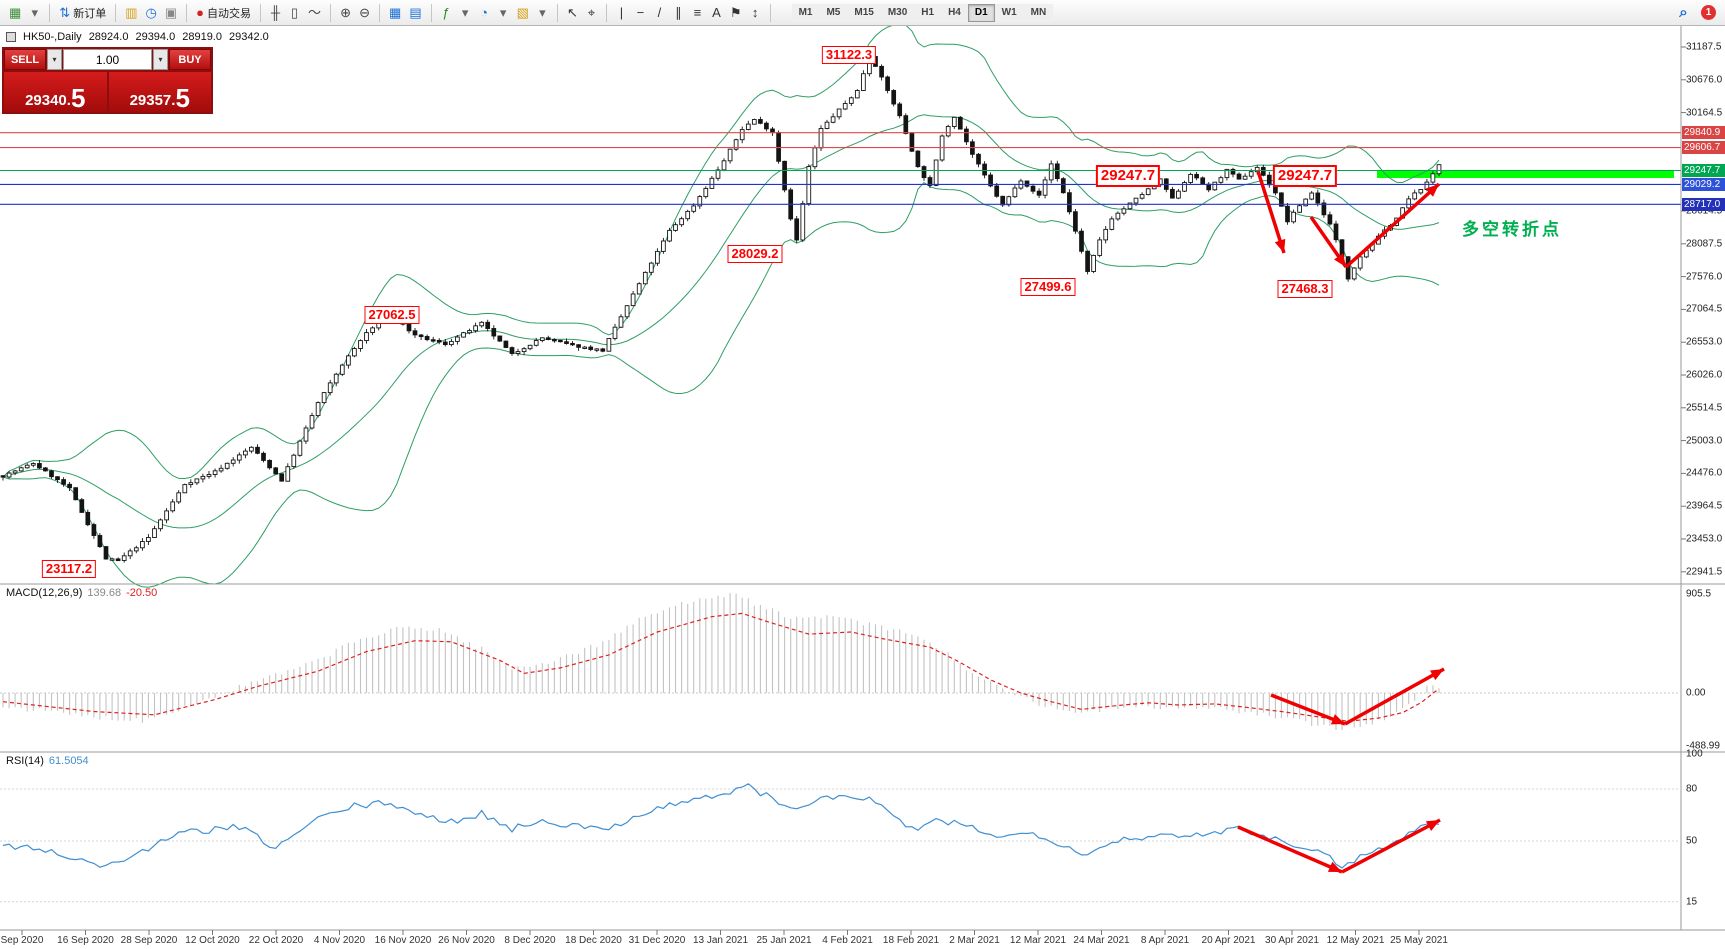 The image size is (1725, 949). I want to click on date-axis-label: 26 Nov 2020, so click(466, 940).